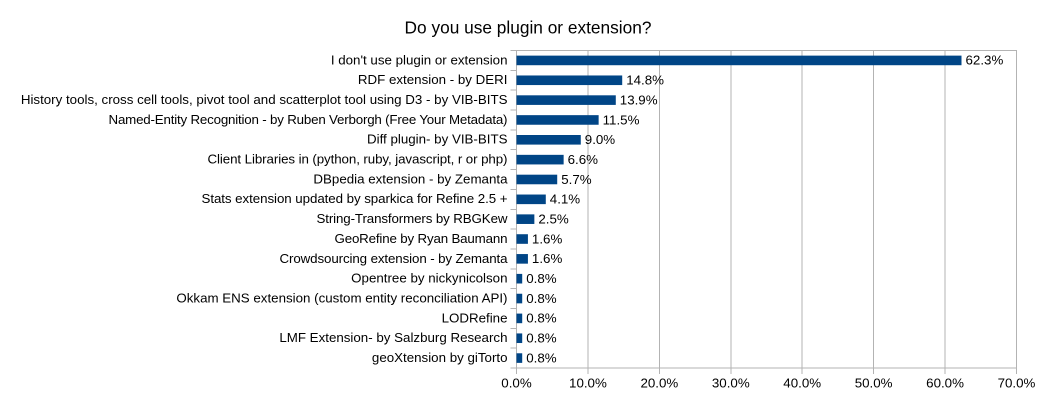 The width and height of the screenshot is (1056, 400). Describe the element at coordinates (645, 80) in the screenshot. I see `svg-text: 14.8%` at that location.